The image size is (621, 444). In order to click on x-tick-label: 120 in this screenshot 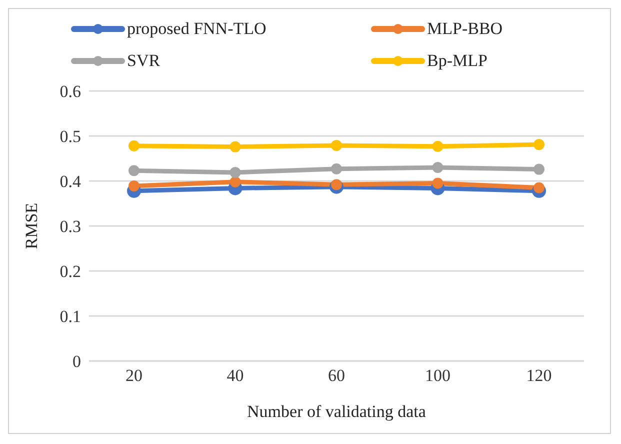, I will do `click(539, 376)`.